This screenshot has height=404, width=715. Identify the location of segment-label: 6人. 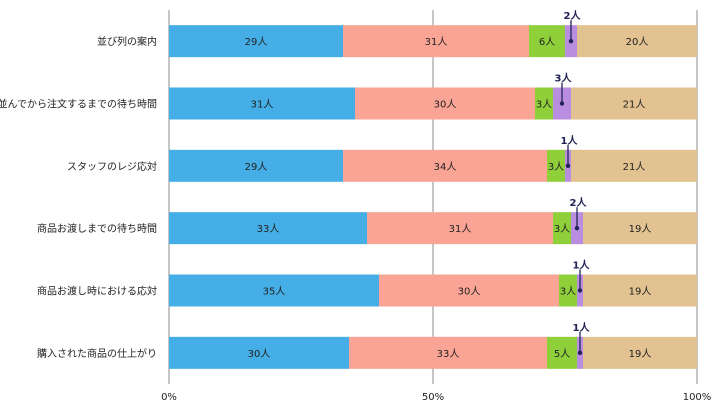
(547, 42).